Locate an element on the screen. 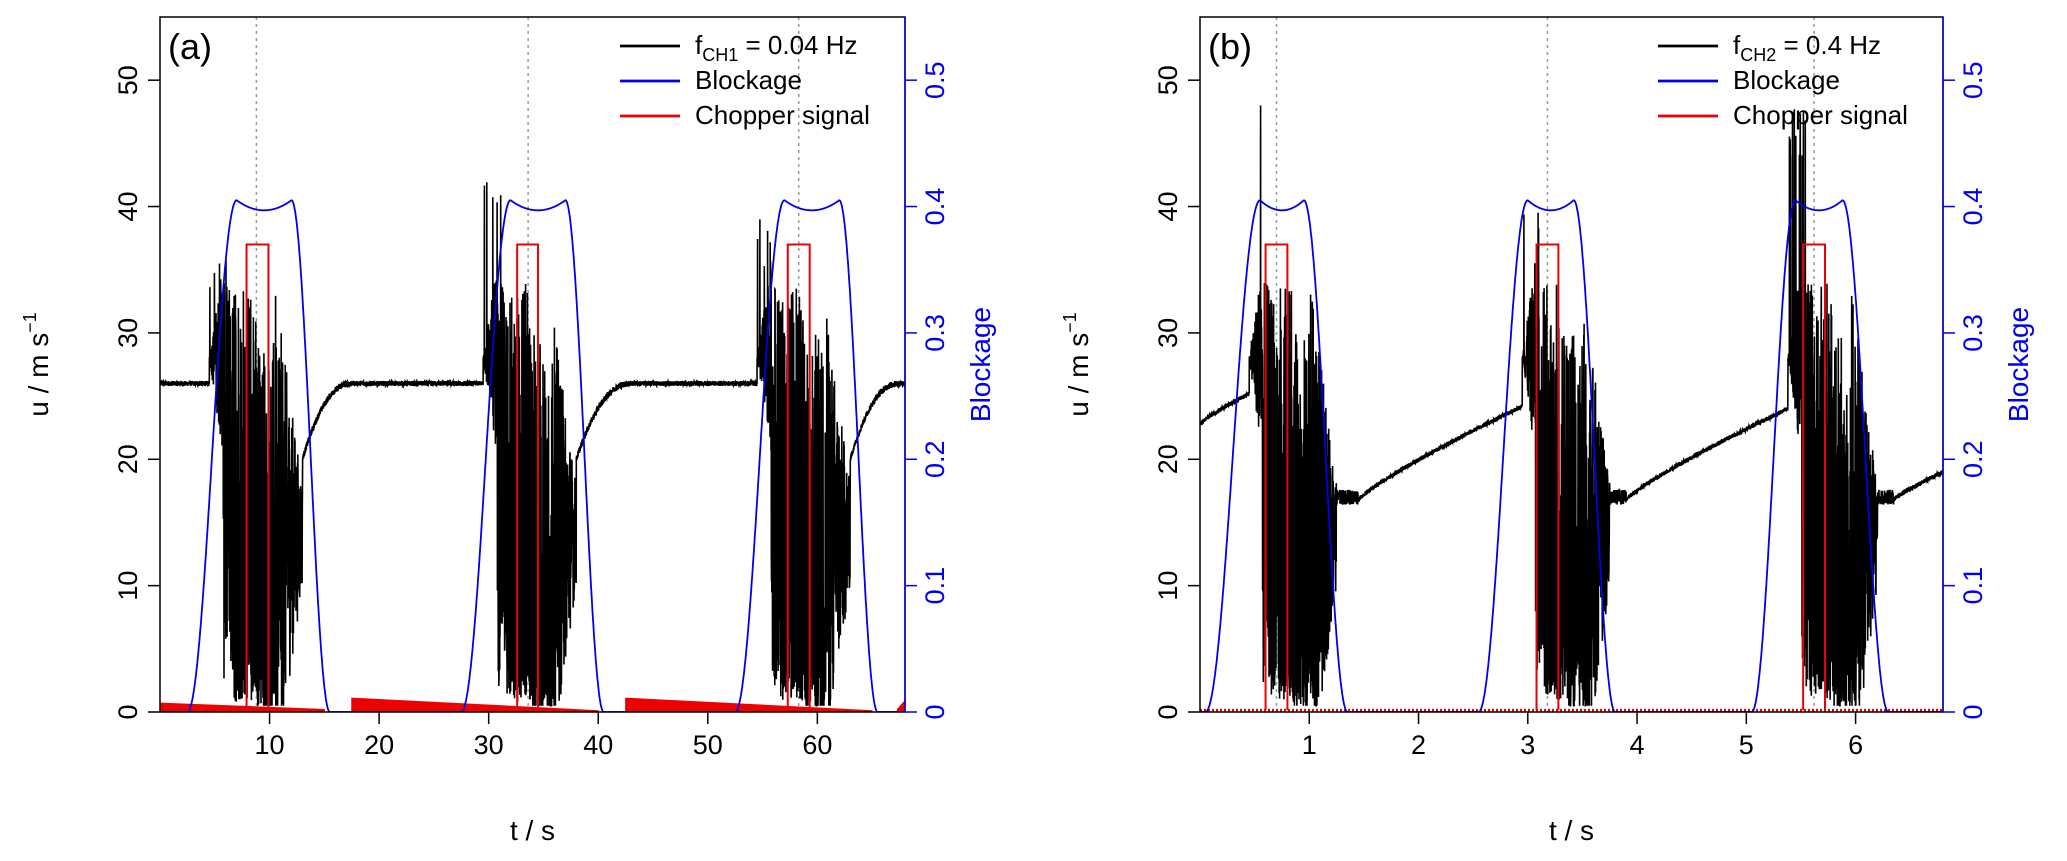  legend-label: fCH1 = 0.04 Hz is located at coordinates (776, 47).